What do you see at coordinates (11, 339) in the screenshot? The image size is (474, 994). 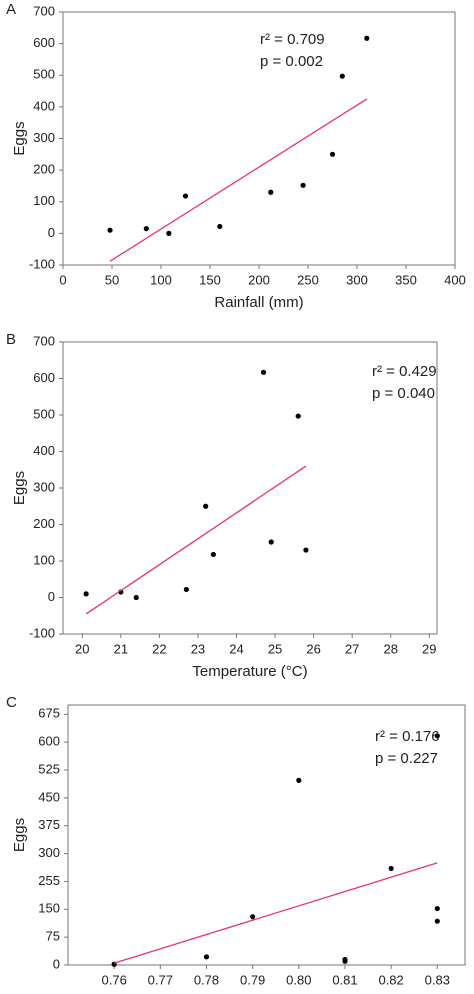 I see `panel-label: B` at bounding box center [11, 339].